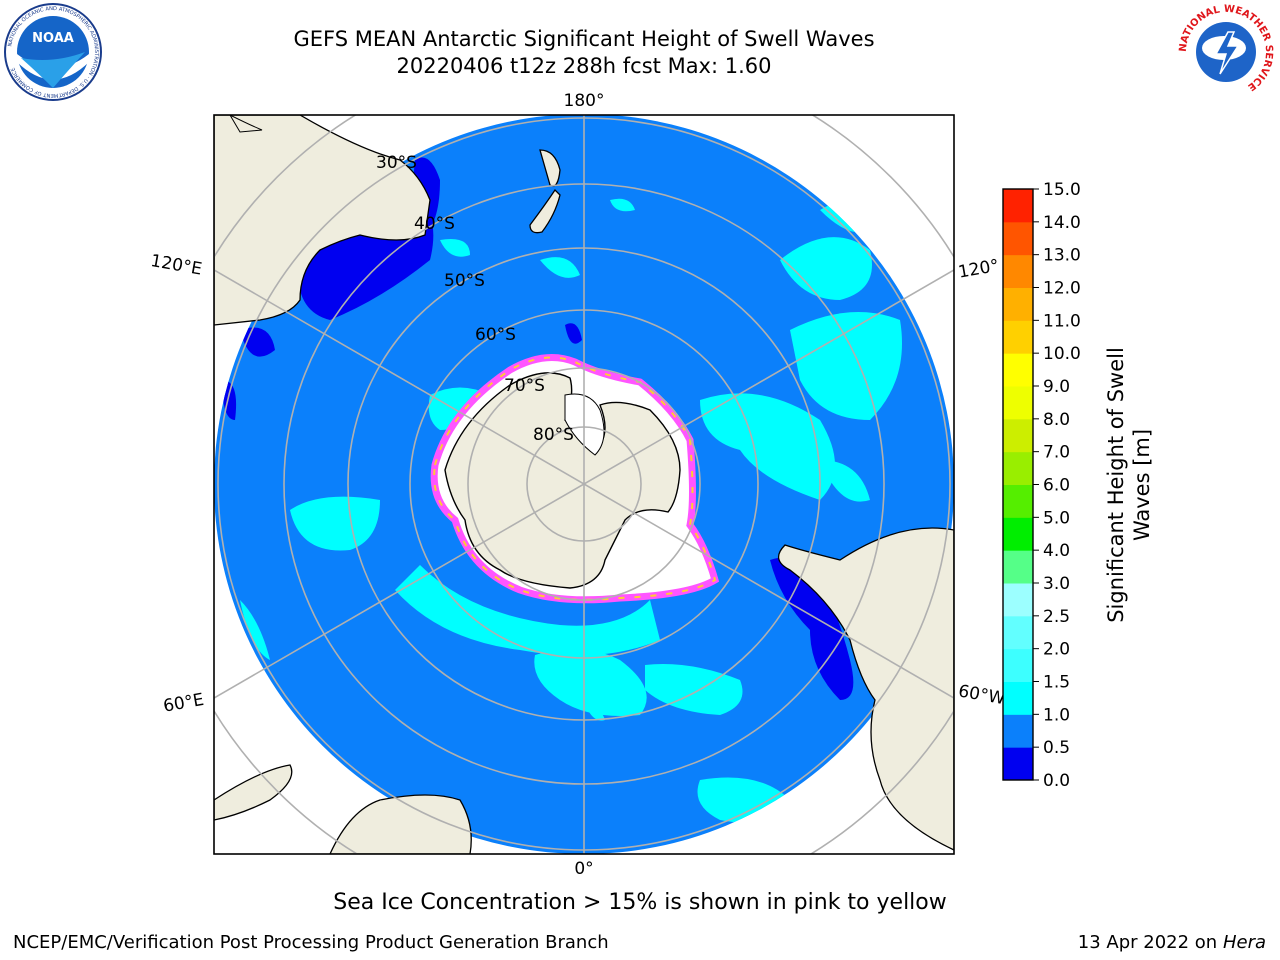 The height and width of the screenshot is (960, 1280). Describe the element at coordinates (396, 163) in the screenshot. I see `lat-label-30: 30°S` at that location.